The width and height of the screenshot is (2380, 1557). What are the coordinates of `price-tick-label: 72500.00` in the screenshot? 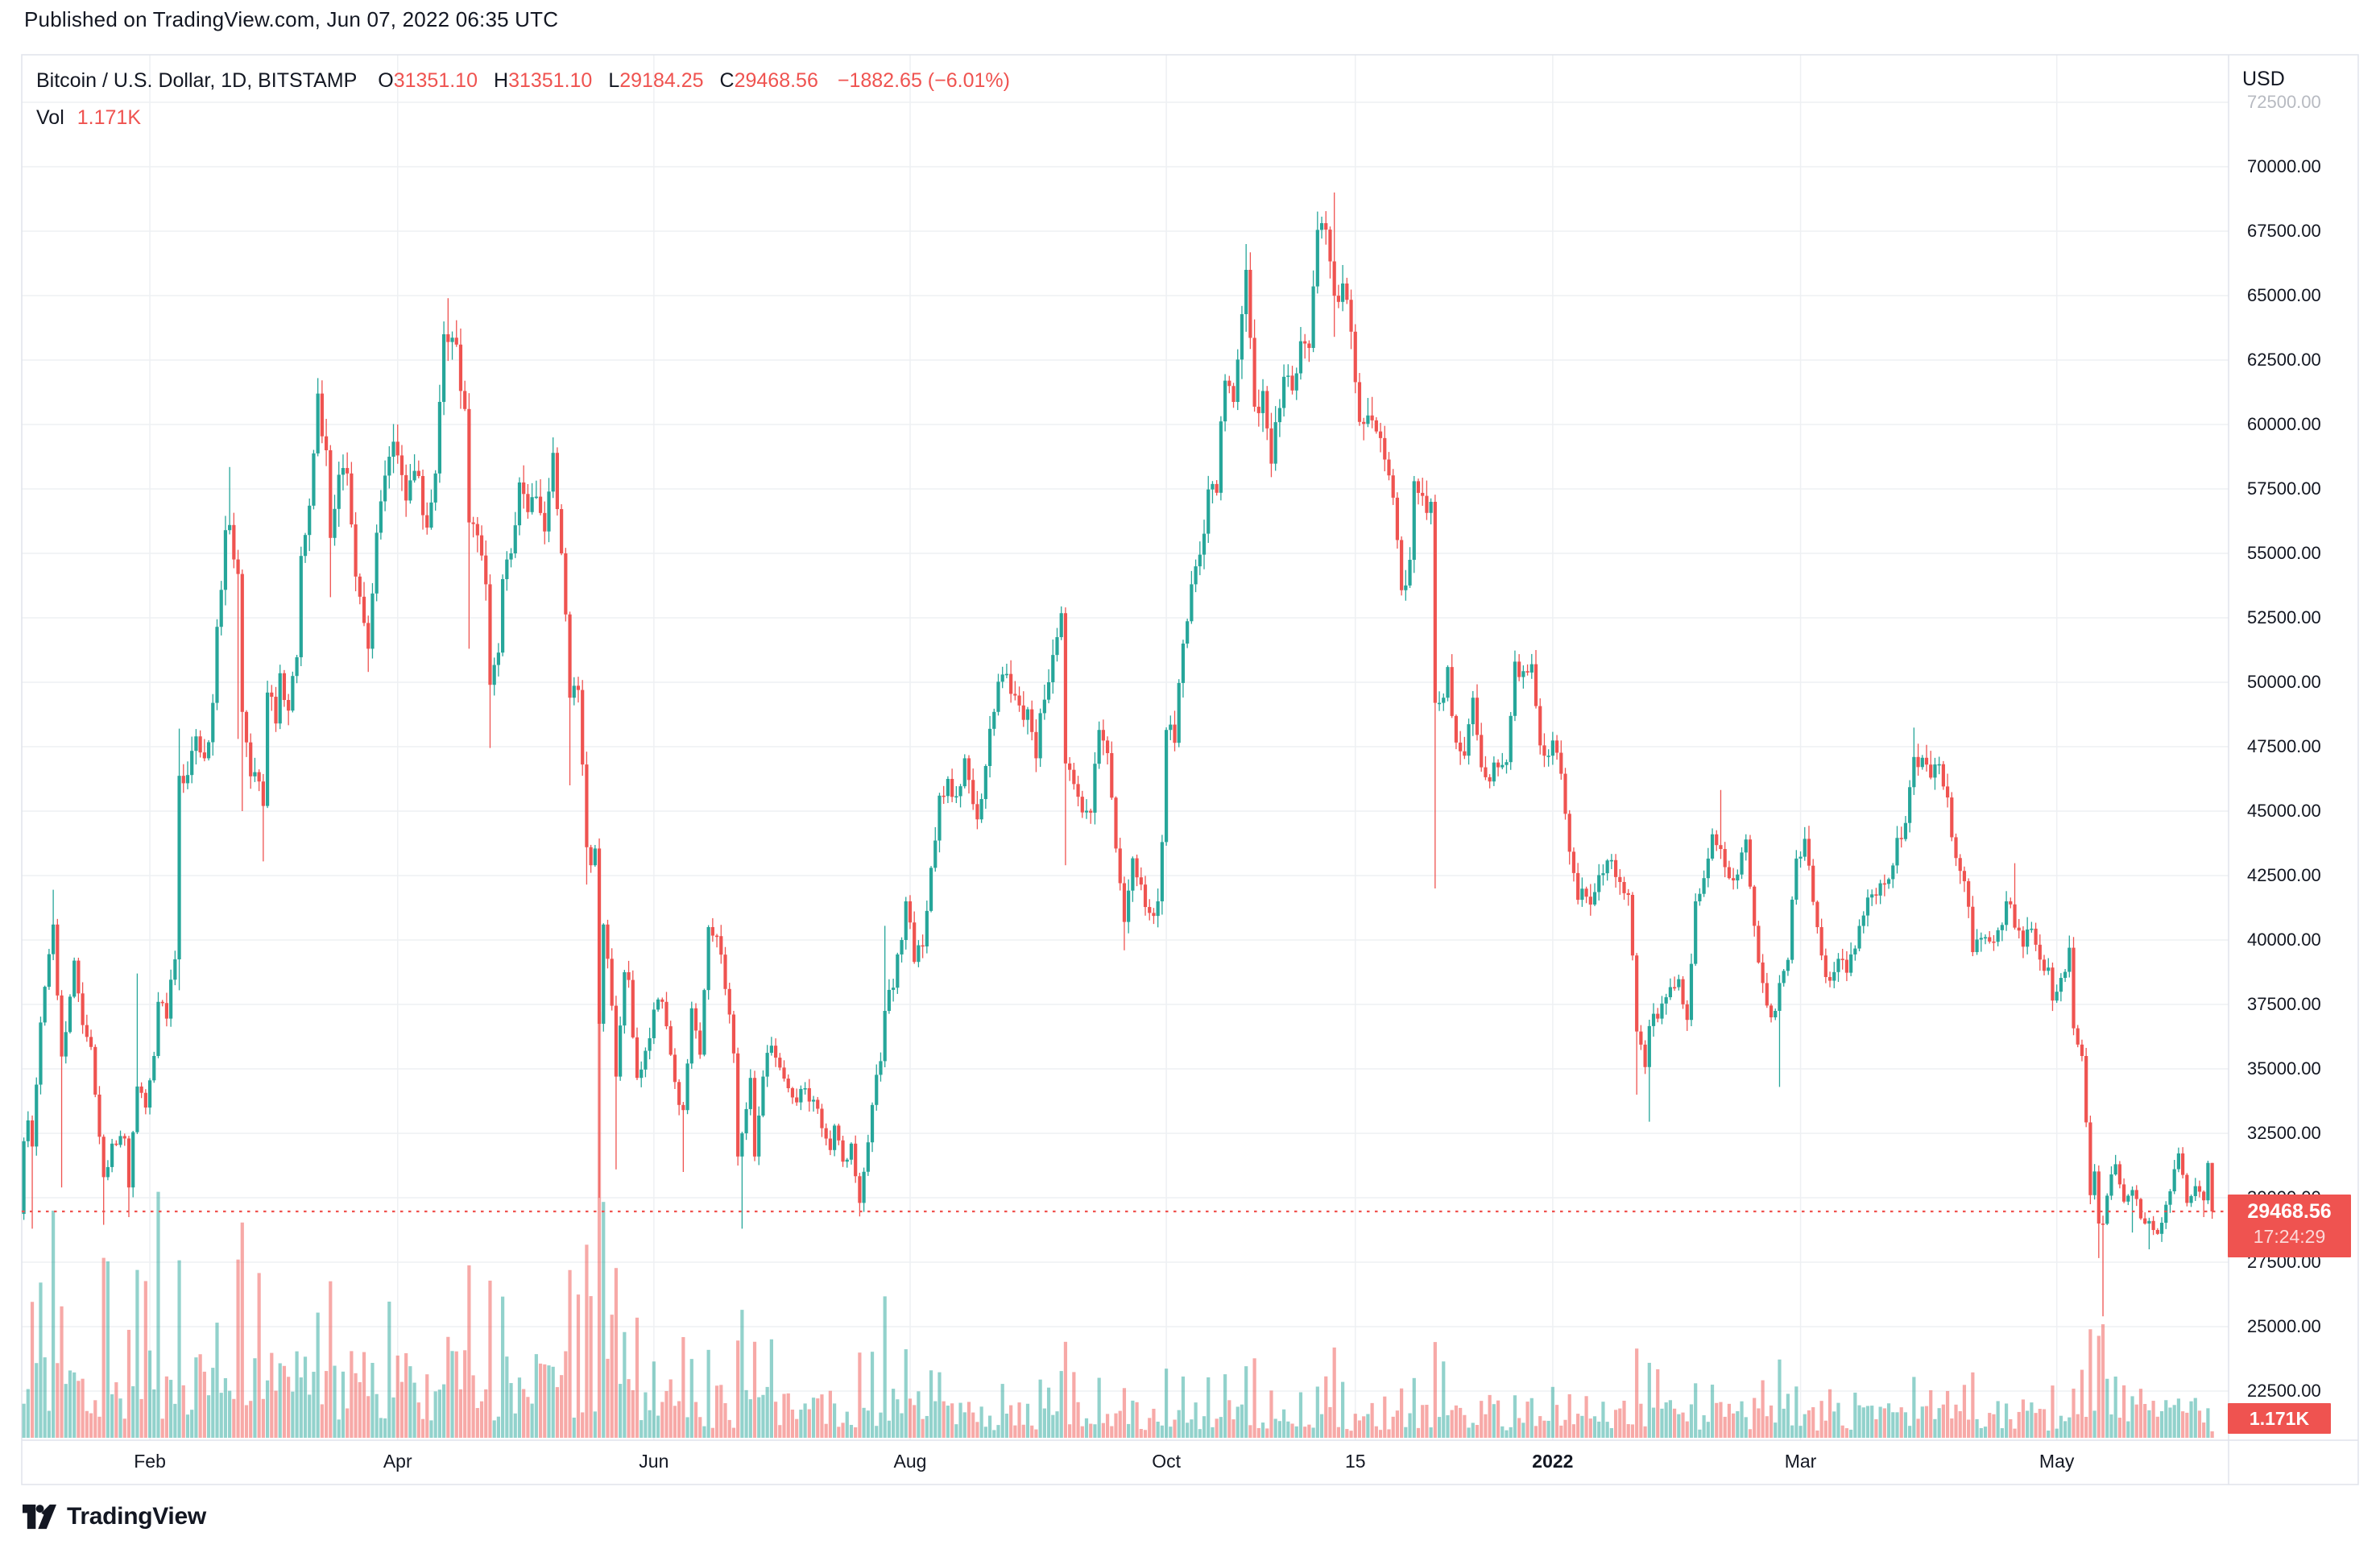 It's located at (2284, 102).